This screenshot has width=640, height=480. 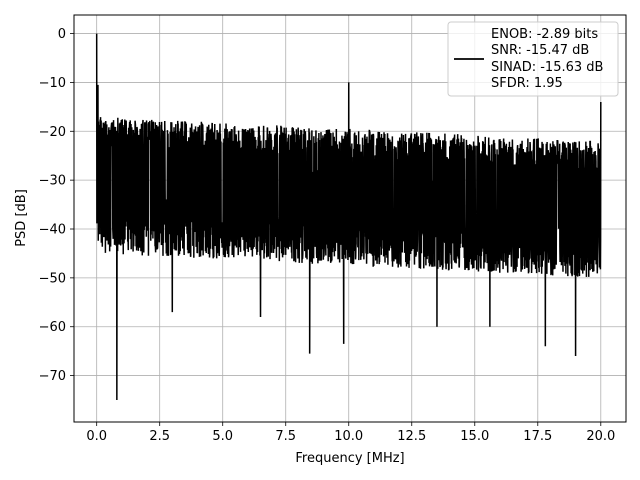 What do you see at coordinates (52, 132) in the screenshot?
I see `y-tick-label: −20` at bounding box center [52, 132].